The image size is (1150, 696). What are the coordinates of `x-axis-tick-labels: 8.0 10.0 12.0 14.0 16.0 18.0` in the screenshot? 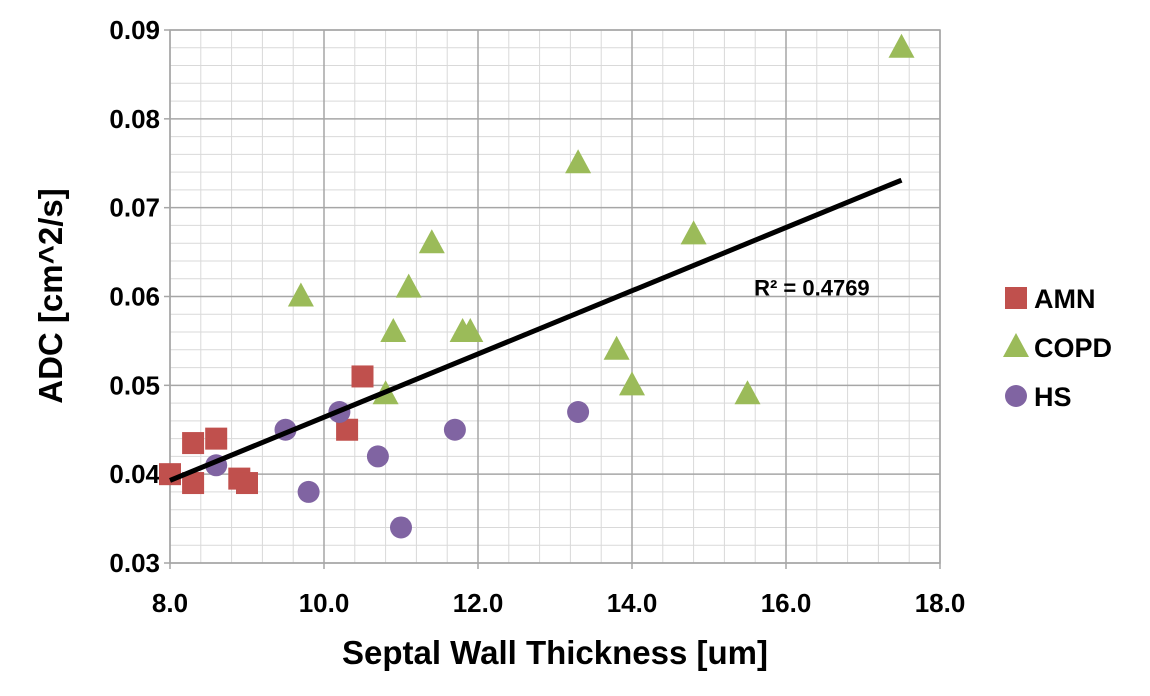 It's located at (558, 603).